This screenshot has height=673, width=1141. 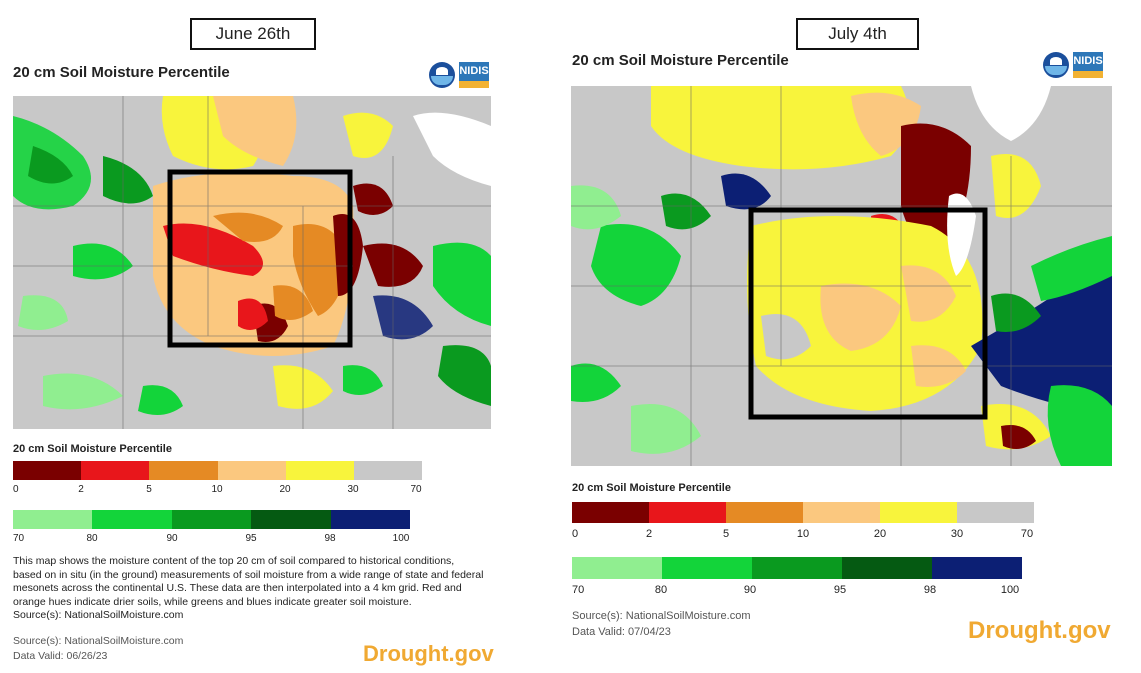 I want to click on wet-legend-ticks-right: 70 80 90 95 98 100, so click(x=797, y=591).